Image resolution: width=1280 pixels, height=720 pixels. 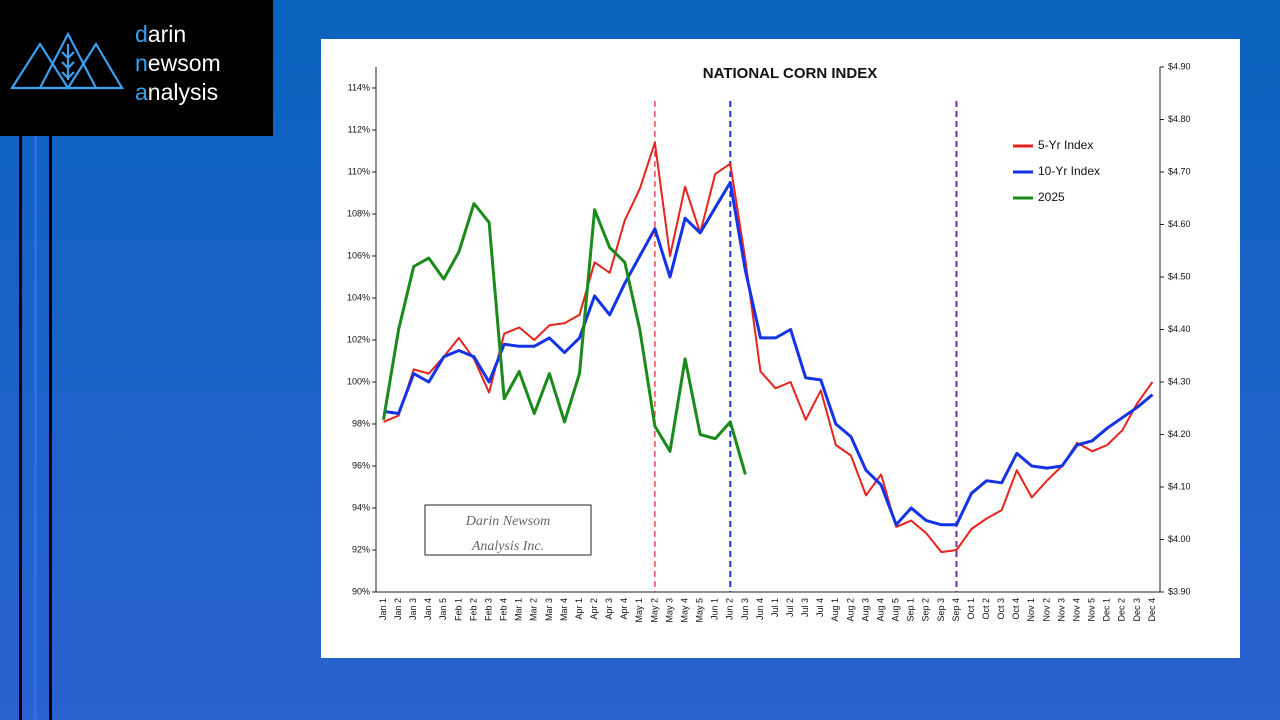 What do you see at coordinates (1179, 276) in the screenshot?
I see `y2-tick-label: $4.50` at bounding box center [1179, 276].